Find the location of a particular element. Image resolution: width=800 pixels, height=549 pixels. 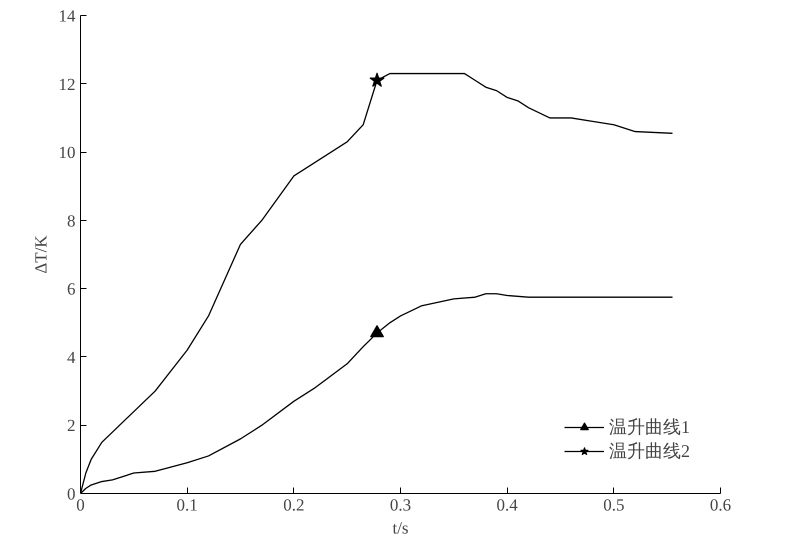

x-axis-title: t/s is located at coordinates (400, 528).